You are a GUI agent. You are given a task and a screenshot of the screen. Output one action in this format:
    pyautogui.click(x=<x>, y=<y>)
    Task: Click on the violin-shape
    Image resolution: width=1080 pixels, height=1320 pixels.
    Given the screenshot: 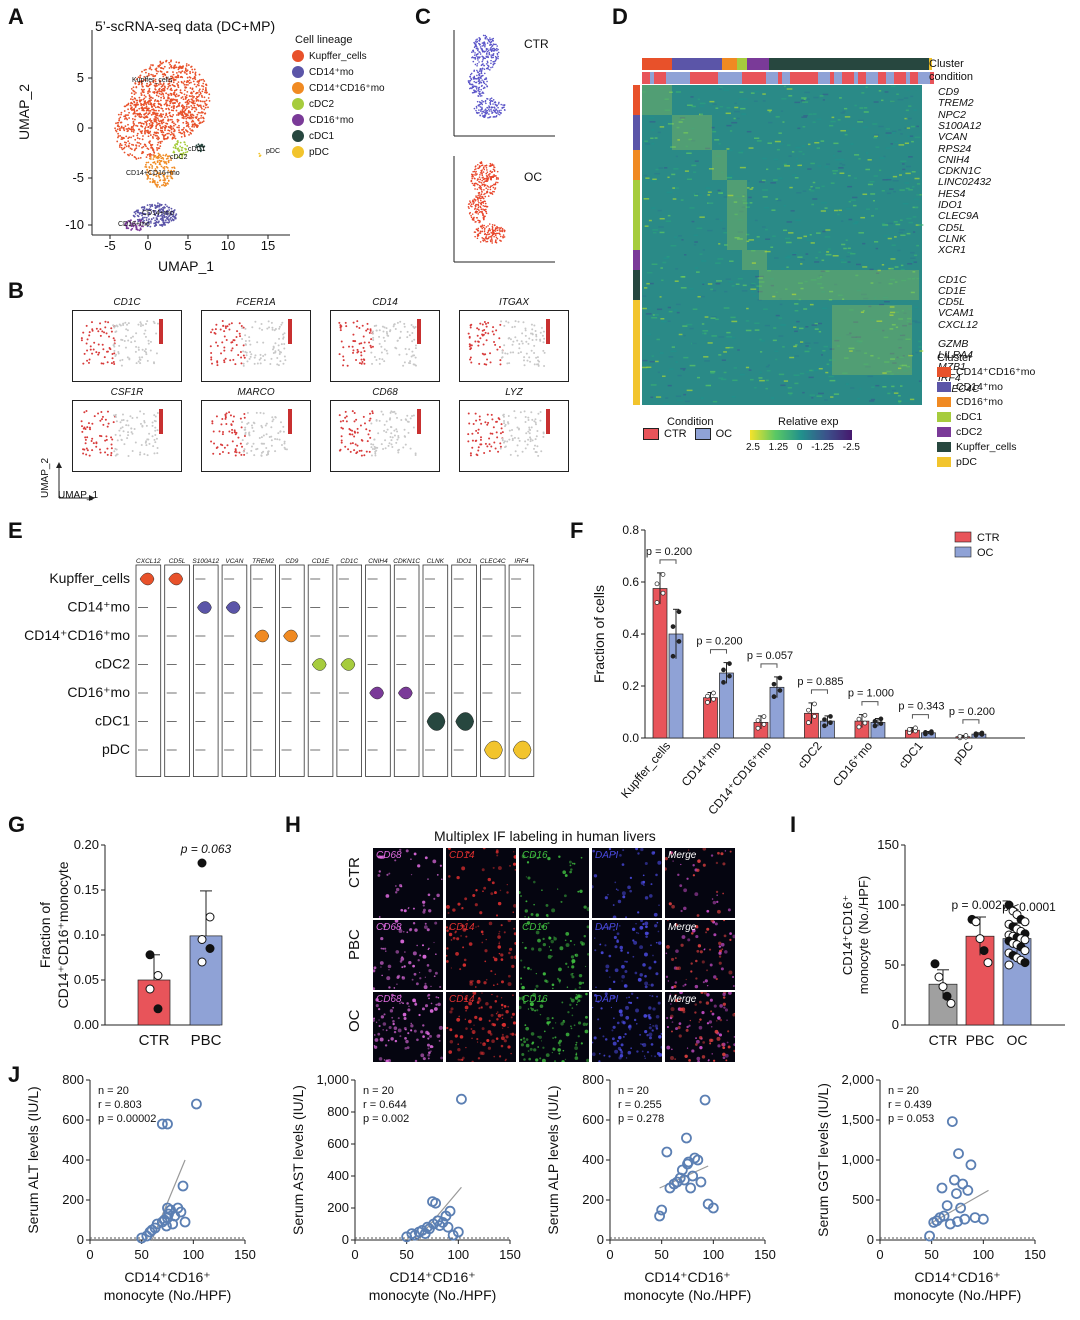 What is the action you would take?
    pyautogui.click(x=290, y=636)
    